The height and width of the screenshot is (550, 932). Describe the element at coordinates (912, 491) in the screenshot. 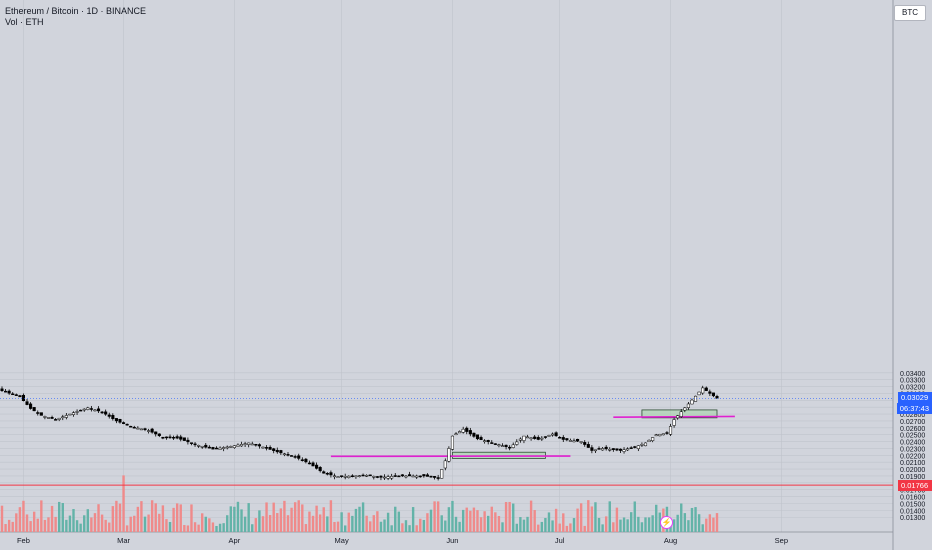

I see `y-tick-label: 0.01700` at that location.